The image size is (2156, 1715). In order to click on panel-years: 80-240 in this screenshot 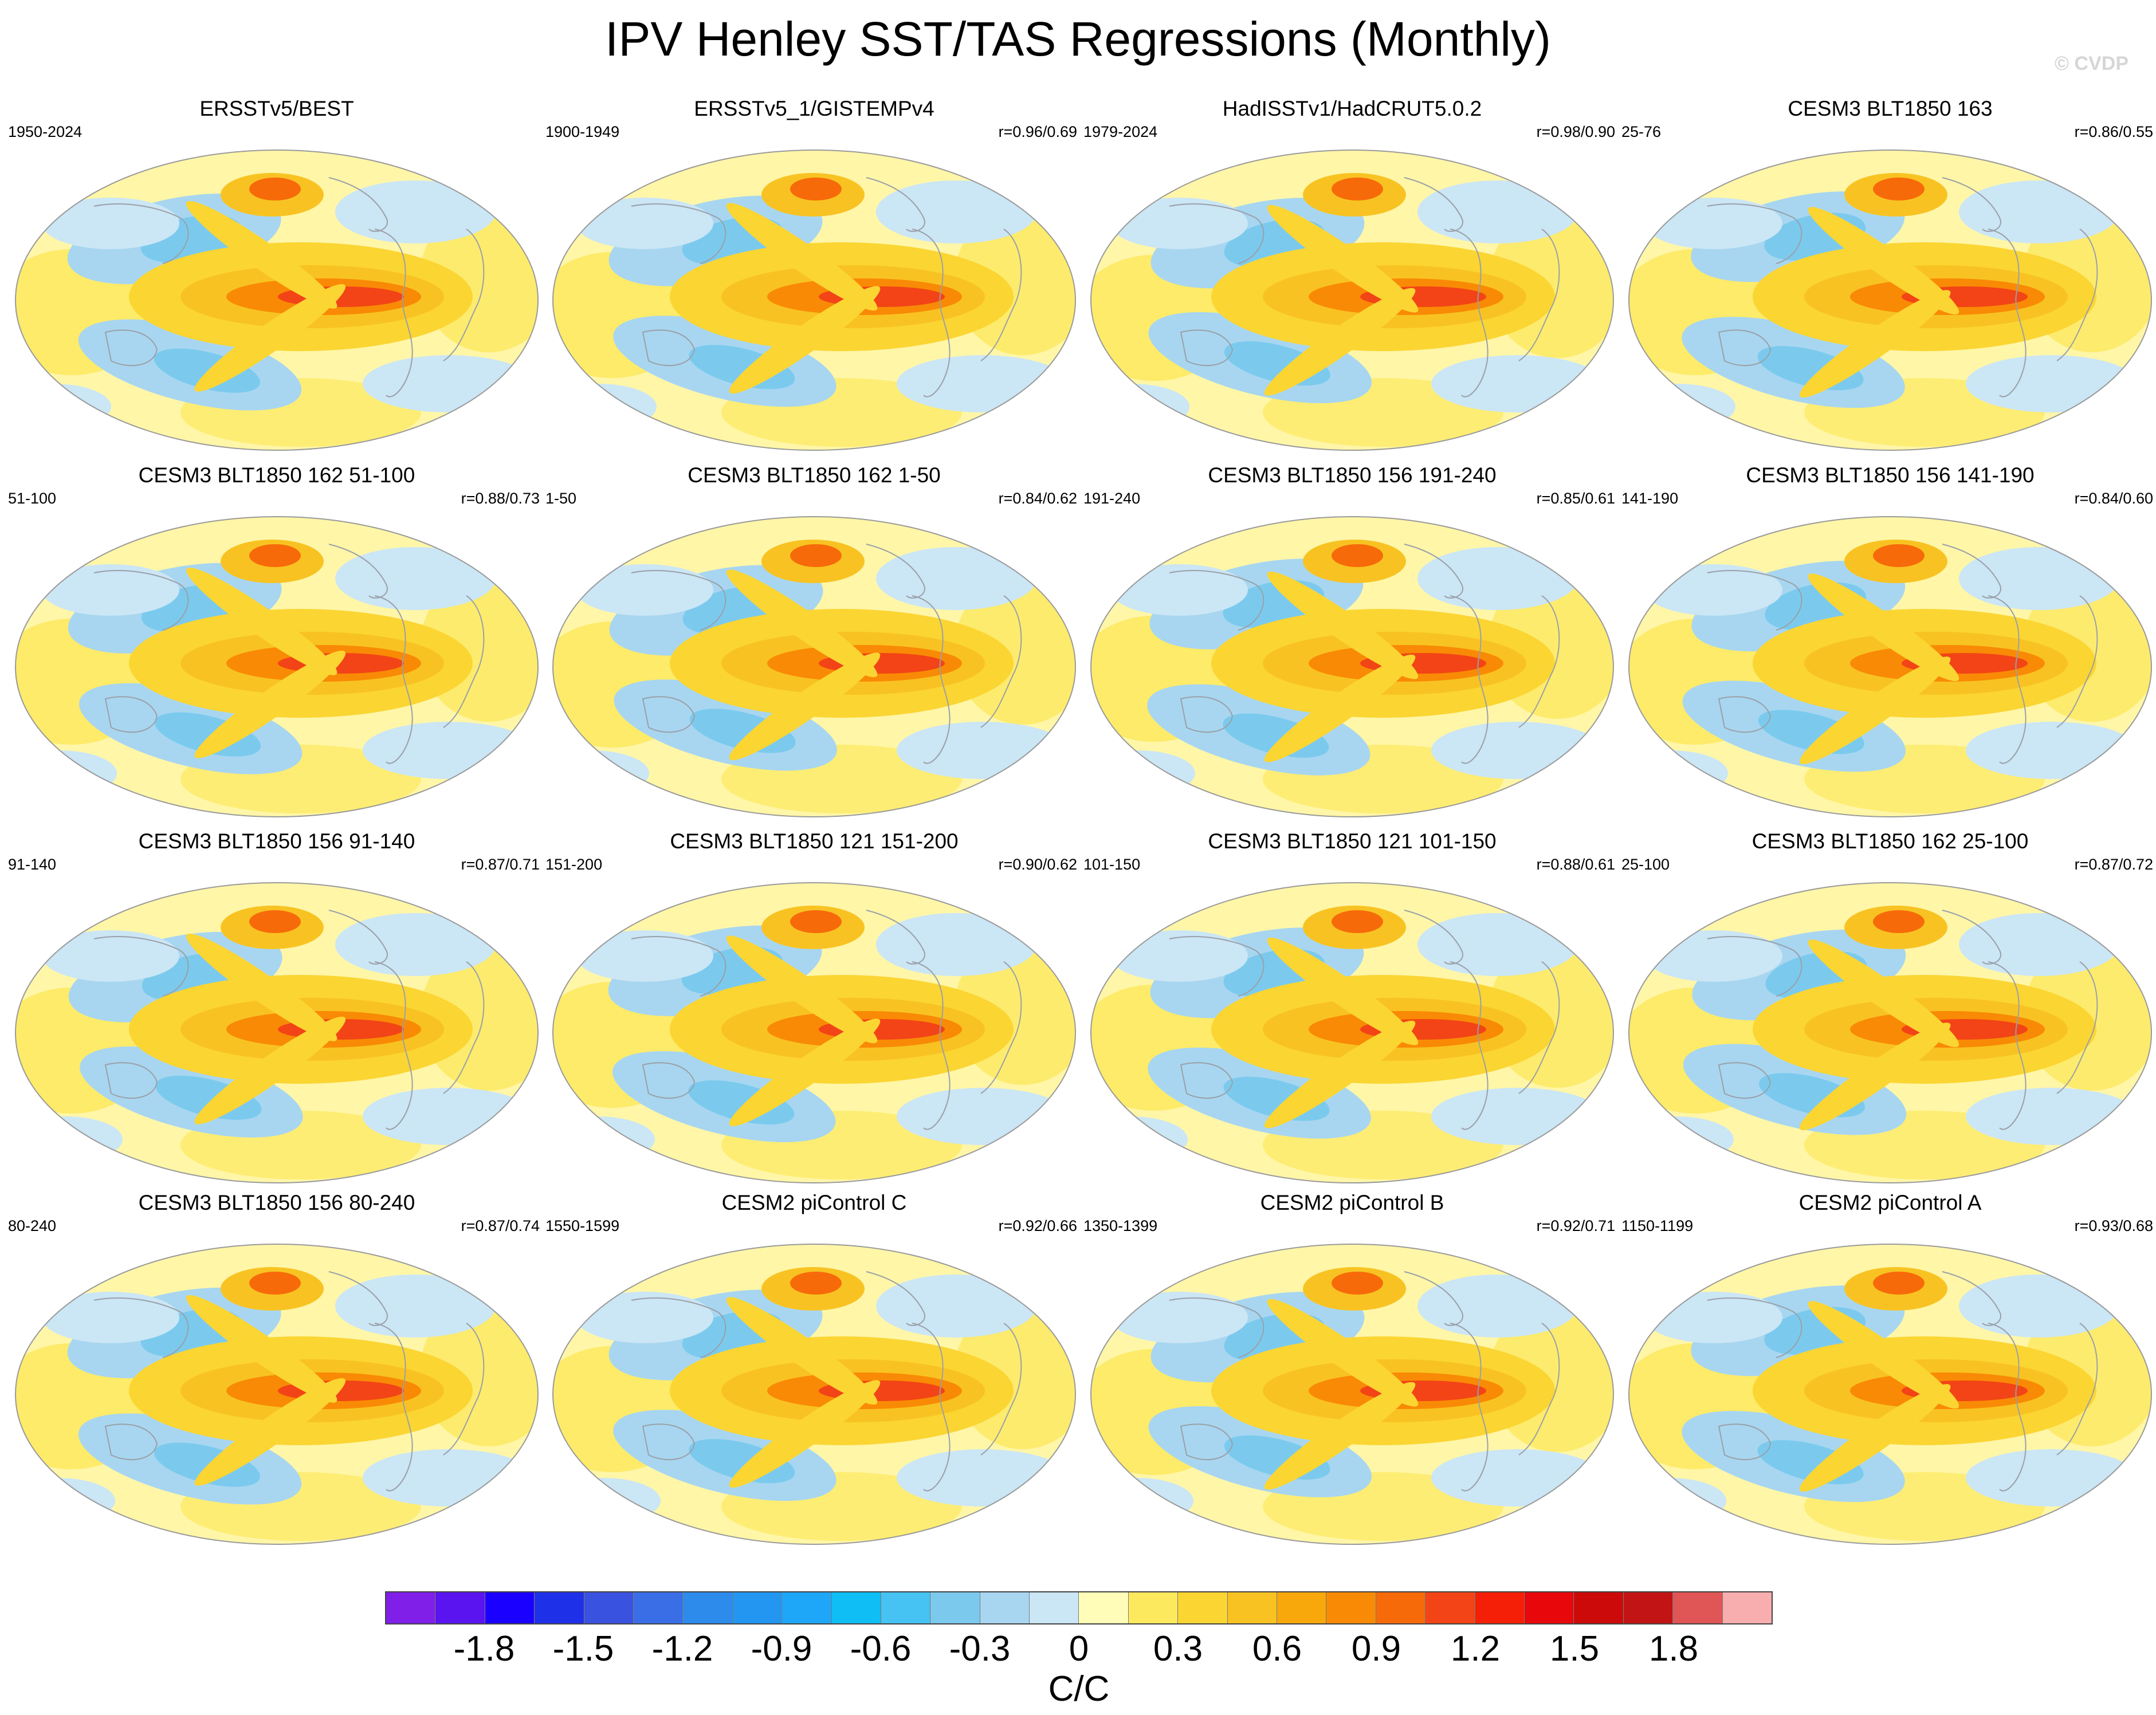, I will do `click(32, 1225)`.